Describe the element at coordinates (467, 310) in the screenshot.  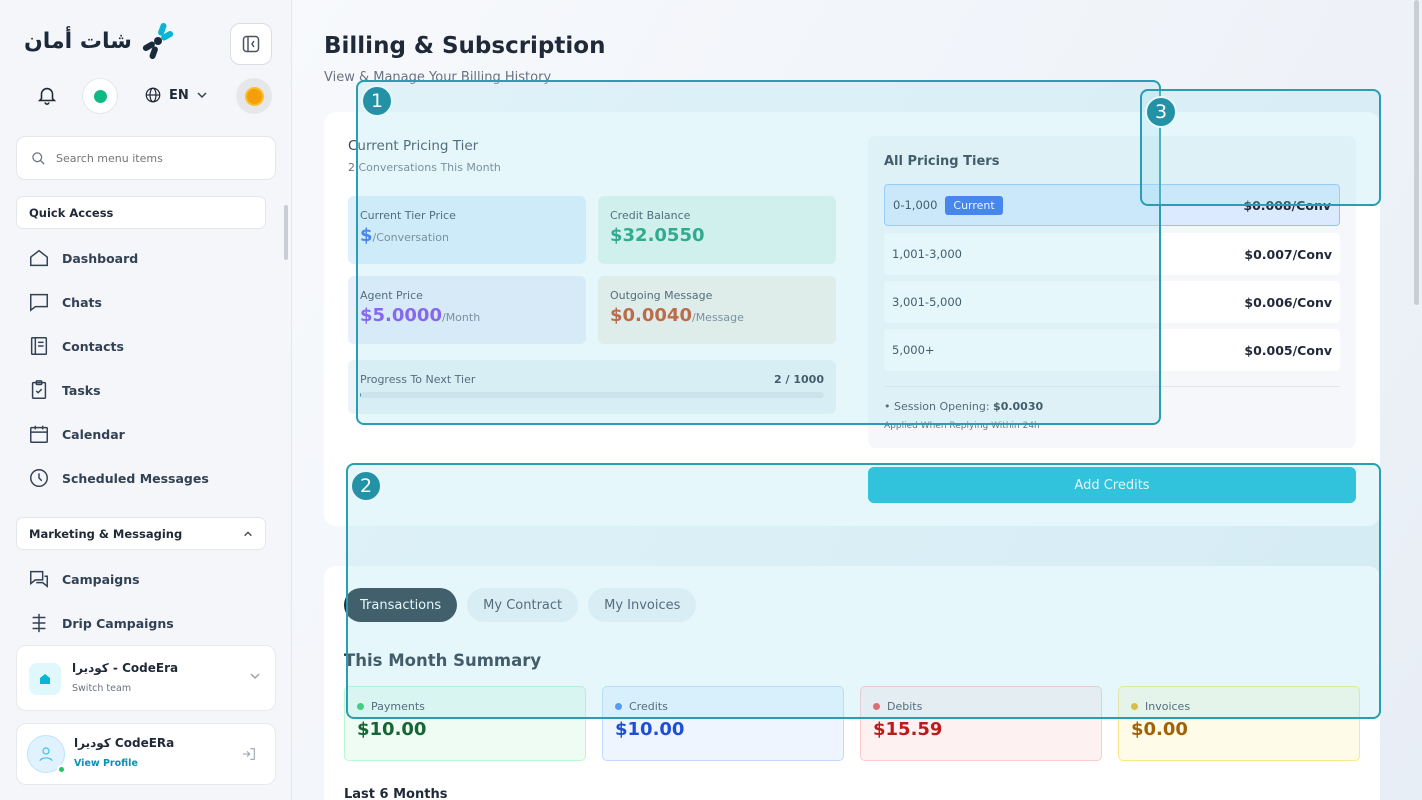
I see `agent-price-card: Agent Price $5.0000/Month` at that location.